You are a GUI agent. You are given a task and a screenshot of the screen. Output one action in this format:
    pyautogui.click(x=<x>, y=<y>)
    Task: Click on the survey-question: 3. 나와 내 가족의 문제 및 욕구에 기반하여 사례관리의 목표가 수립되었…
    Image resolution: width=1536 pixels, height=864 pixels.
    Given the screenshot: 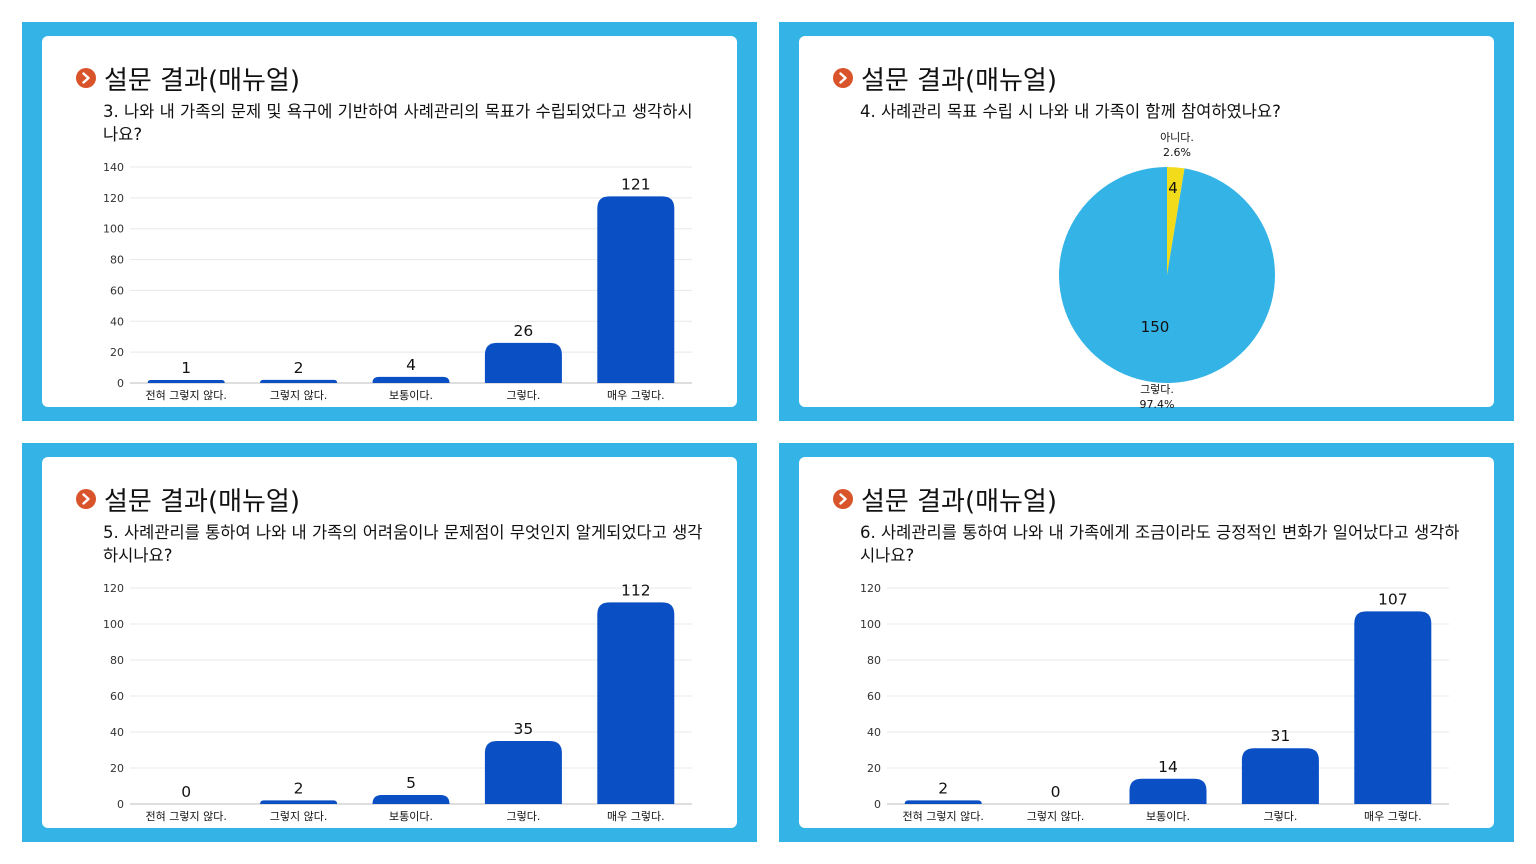 What is the action you would take?
    pyautogui.click(x=398, y=123)
    